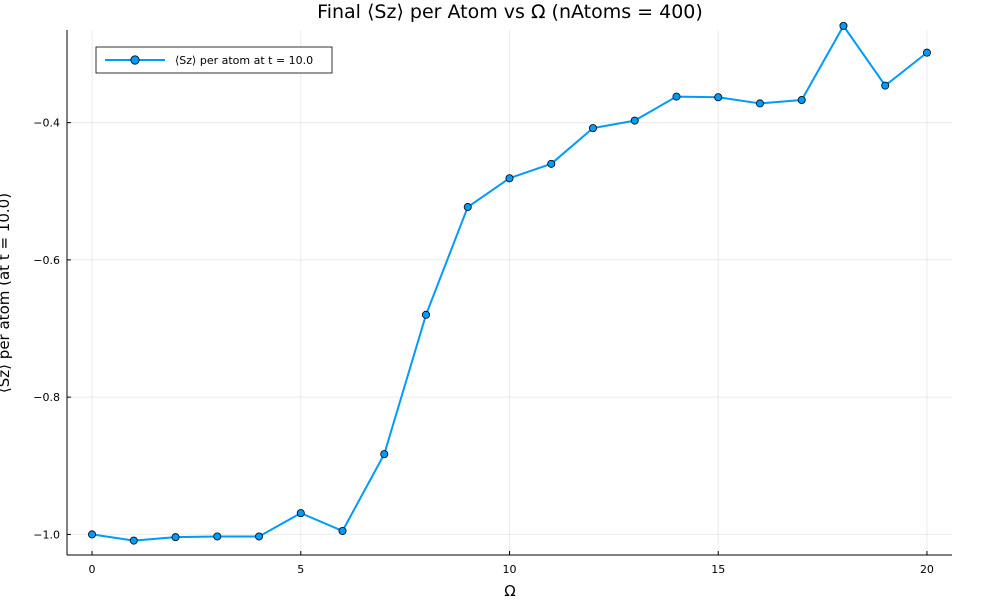 The image size is (1000, 600). Describe the element at coordinates (244, 60) in the screenshot. I see `legend-entry-label: ⟨Sz⟩ per atom at t = 10.0` at that location.